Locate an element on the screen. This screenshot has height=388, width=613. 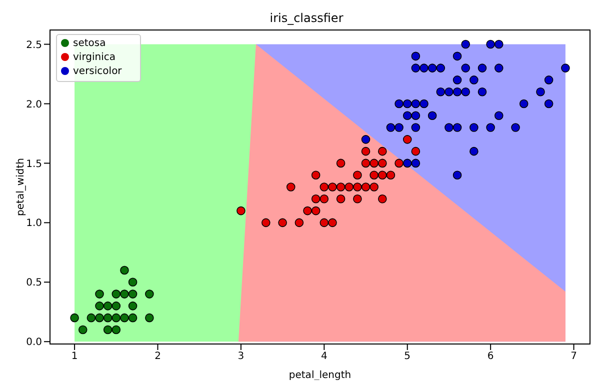
legend-label: setosa is located at coordinates (89, 43).